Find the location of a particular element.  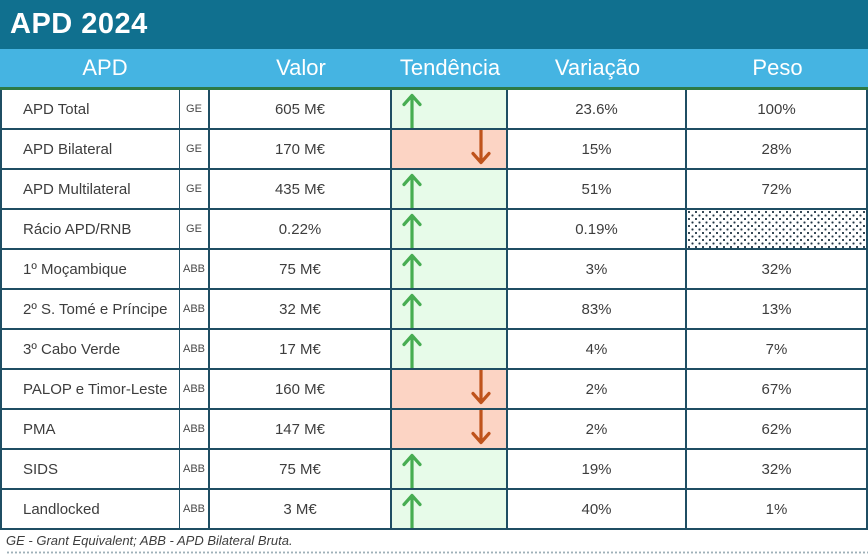

value-cell: 160 M€ is located at coordinates (301, 390).